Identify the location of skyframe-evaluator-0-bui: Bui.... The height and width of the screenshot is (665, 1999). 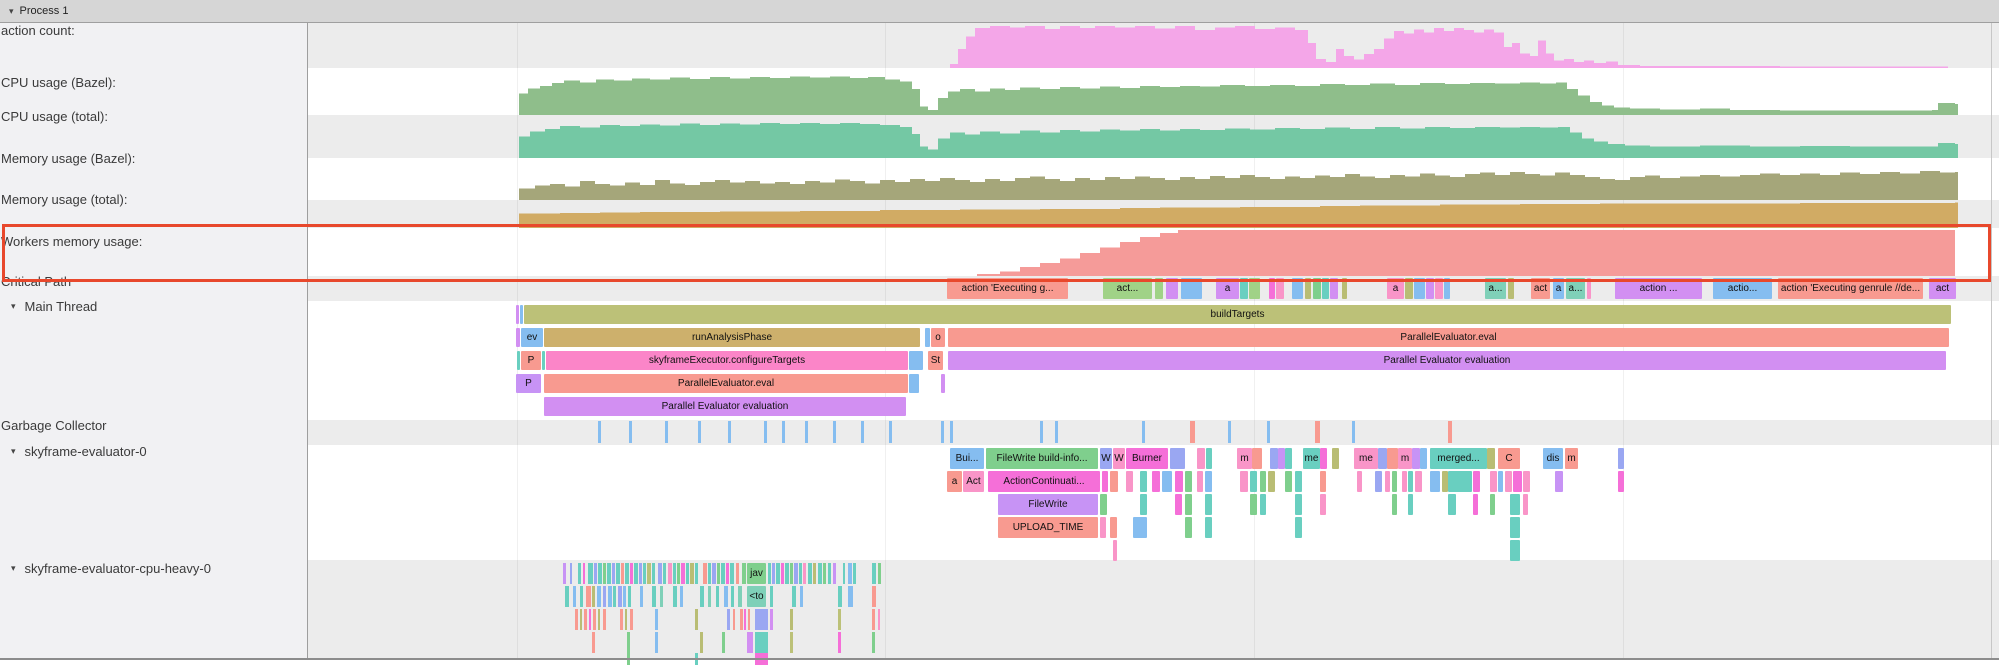
(967, 458).